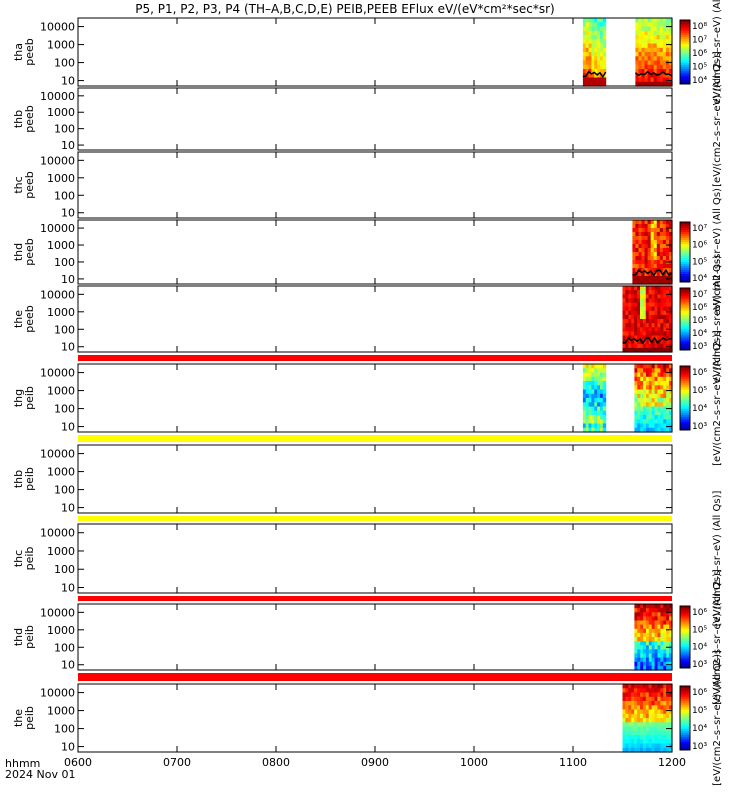 The image size is (750, 800). Describe the element at coordinates (375, 598) in the screenshot. I see `panel-thd-peib-bar` at that location.